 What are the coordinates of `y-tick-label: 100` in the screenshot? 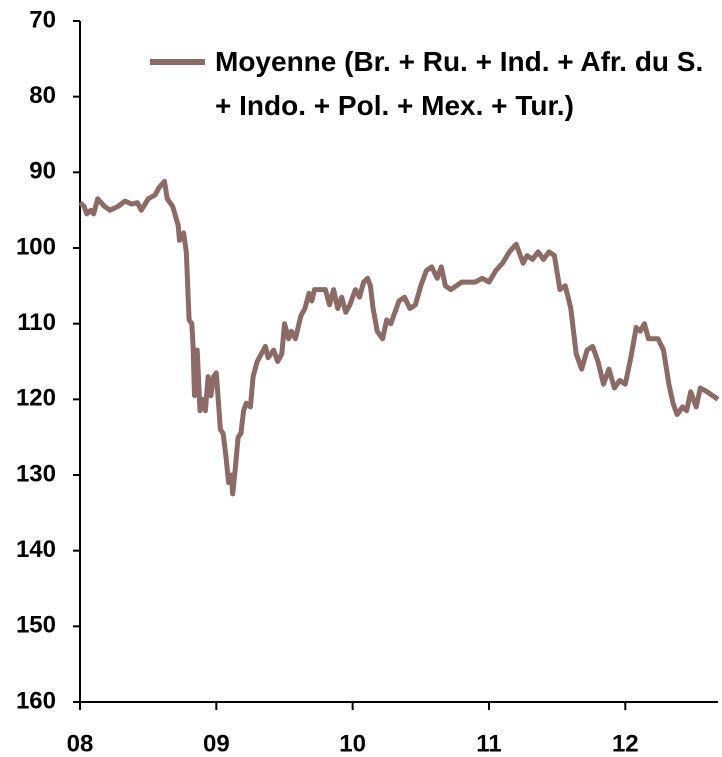 It's located at (36, 246).